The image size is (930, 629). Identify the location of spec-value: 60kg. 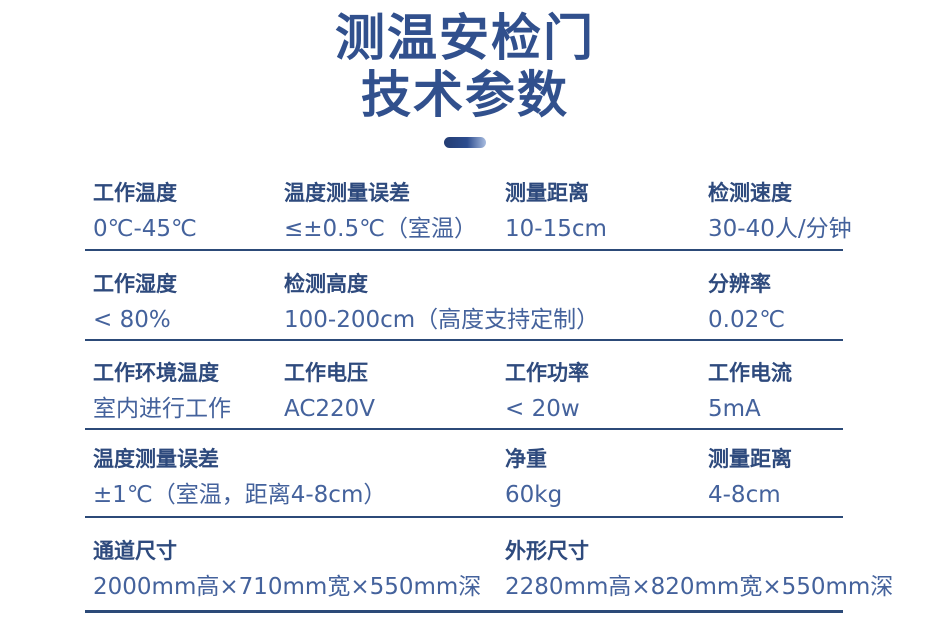
(534, 495).